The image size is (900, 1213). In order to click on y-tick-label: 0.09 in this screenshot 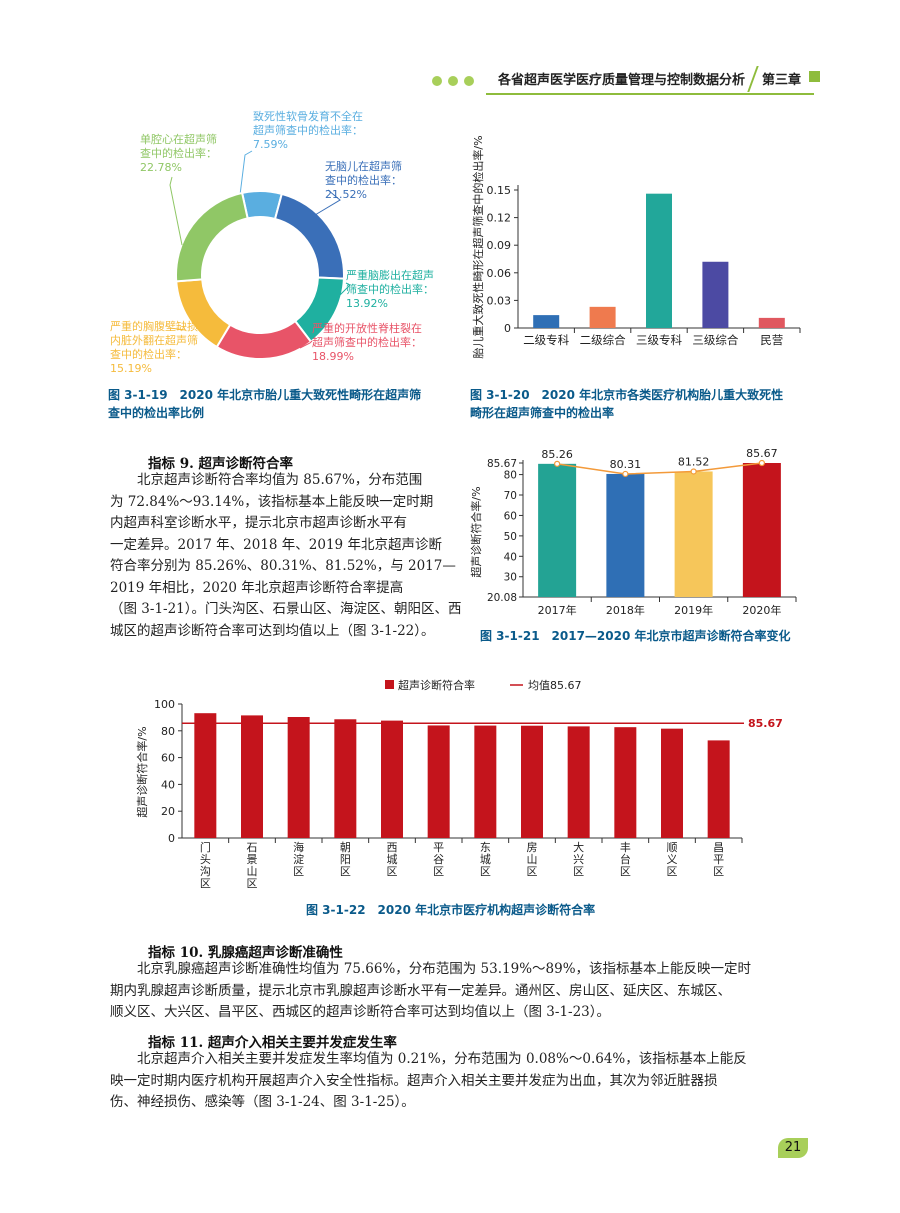, I will do `click(499, 245)`.